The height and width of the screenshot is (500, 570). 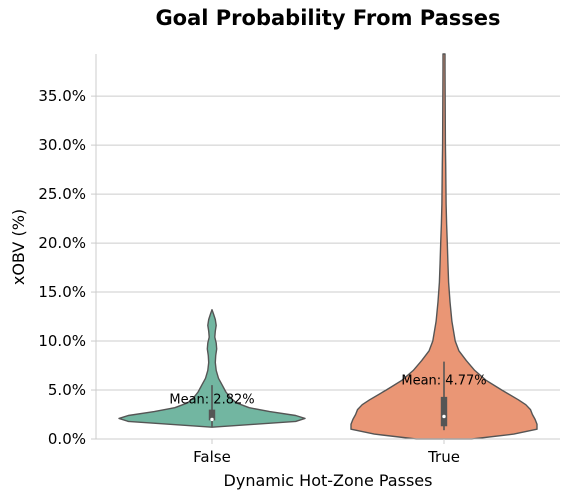 I want to click on y-axis-label: xOBV (%), so click(x=18, y=247).